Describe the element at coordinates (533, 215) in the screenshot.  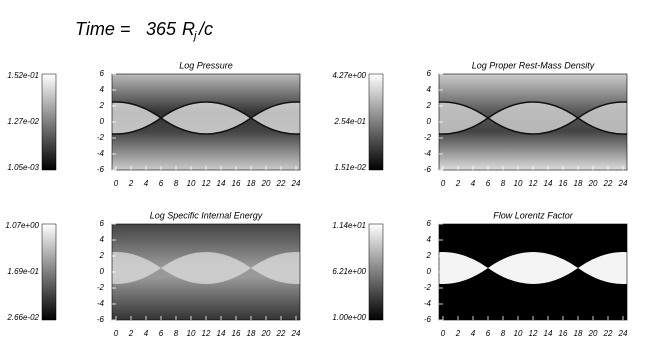
I see `panel-title: Flow Lorentz Factor` at that location.